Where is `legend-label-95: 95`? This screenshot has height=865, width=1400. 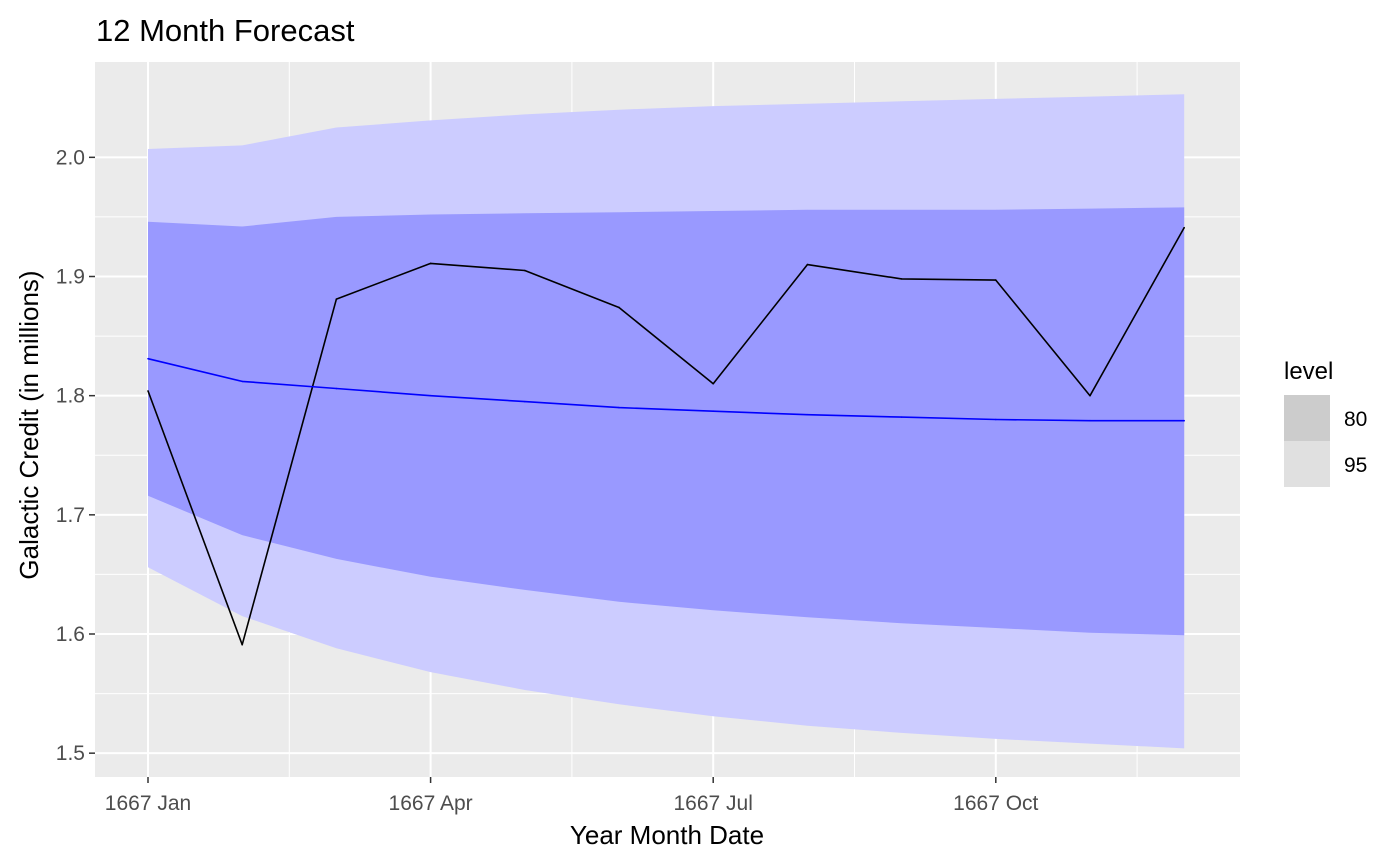
legend-label-95: 95 is located at coordinates (1355, 465).